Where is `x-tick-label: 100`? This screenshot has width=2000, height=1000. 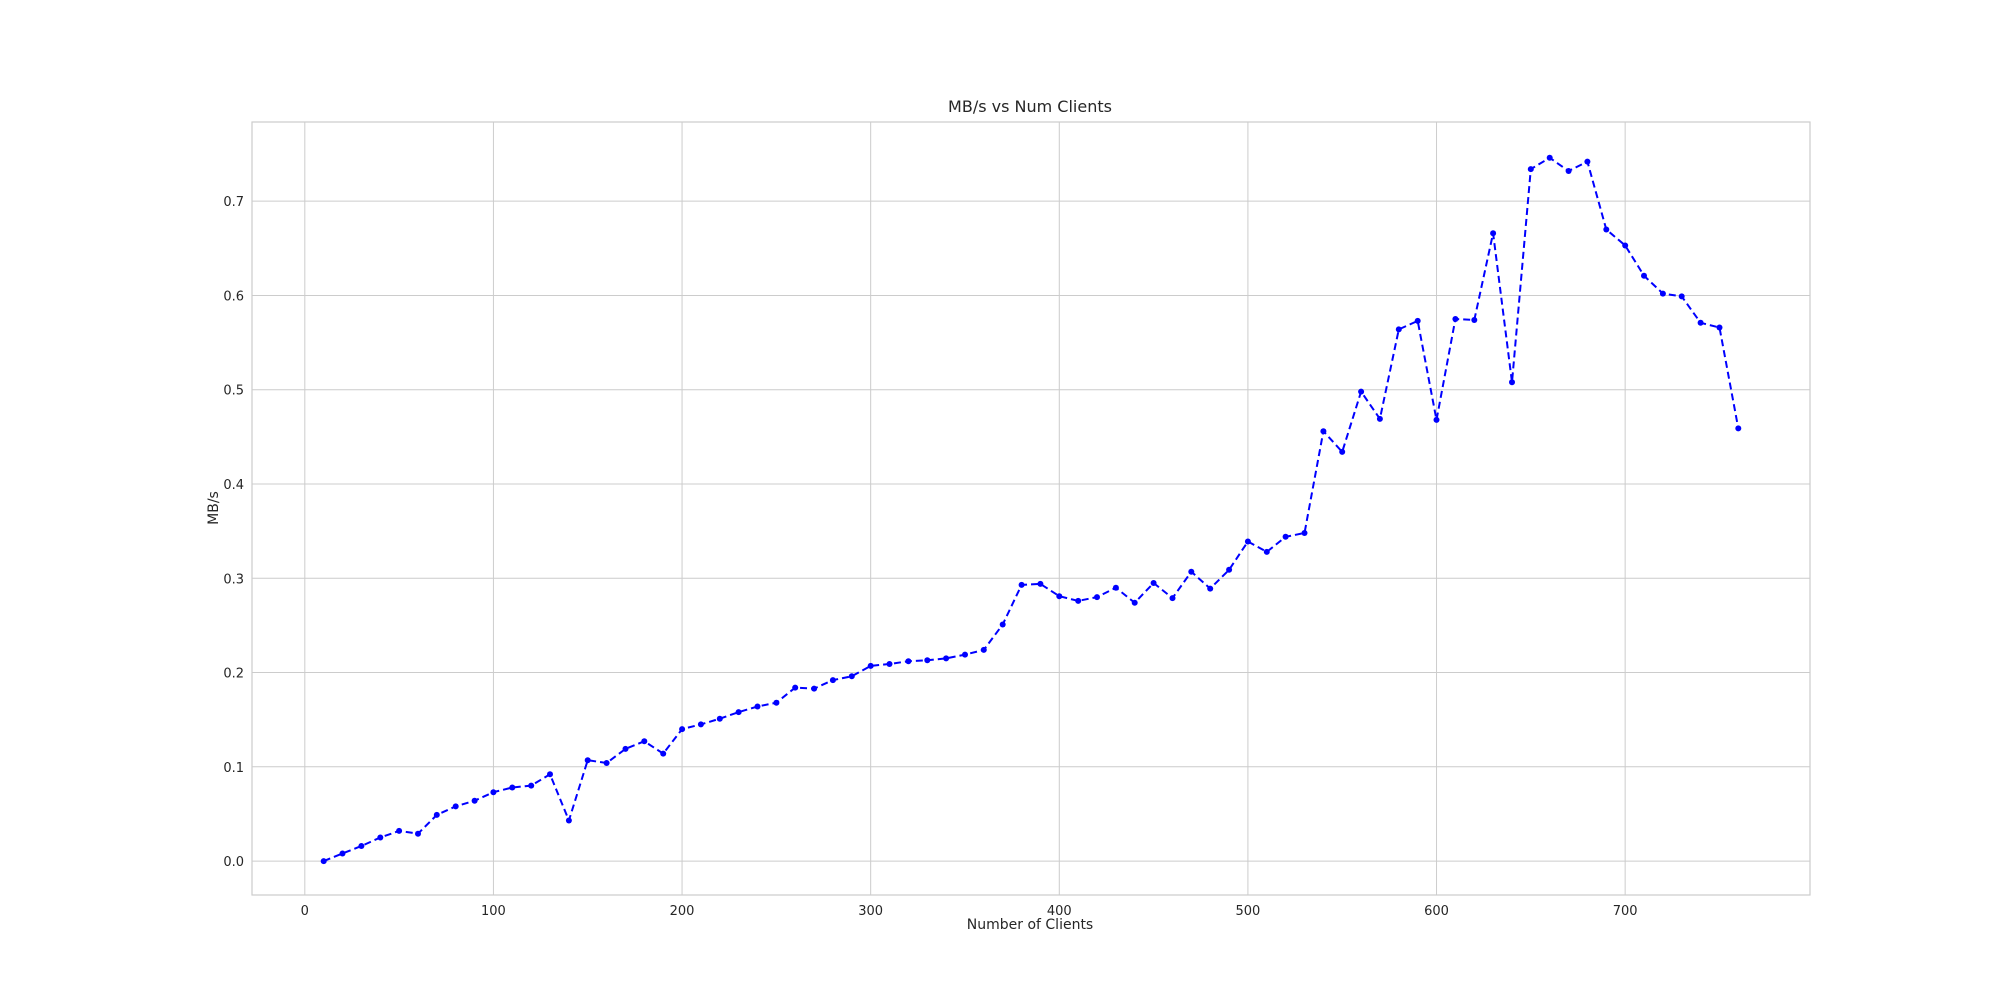
x-tick-label: 100 is located at coordinates (493, 911).